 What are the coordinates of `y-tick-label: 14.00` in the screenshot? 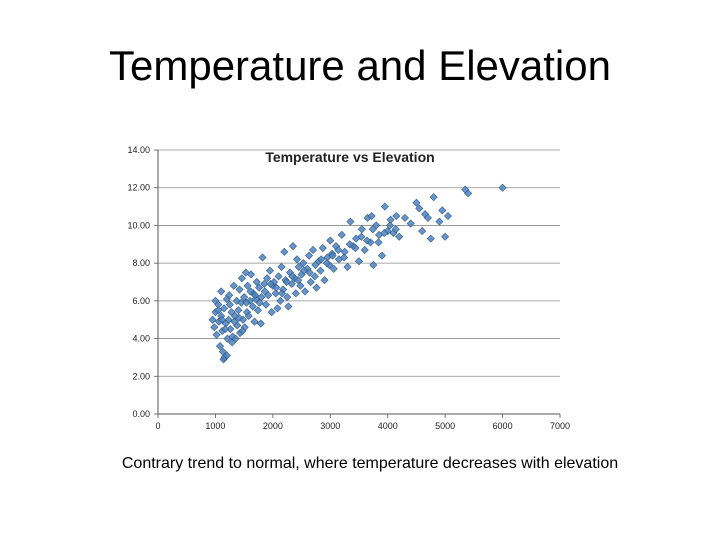 It's located at (138, 150).